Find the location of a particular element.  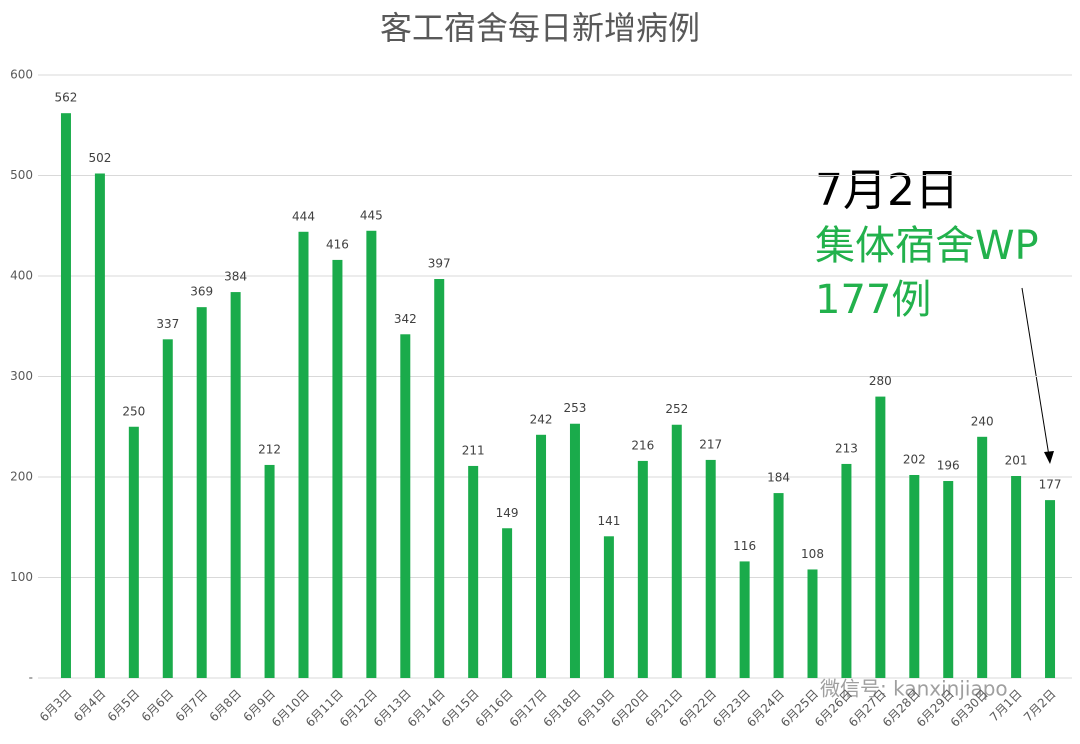

x-tick-label: 6月3日 is located at coordinates (56, 706).